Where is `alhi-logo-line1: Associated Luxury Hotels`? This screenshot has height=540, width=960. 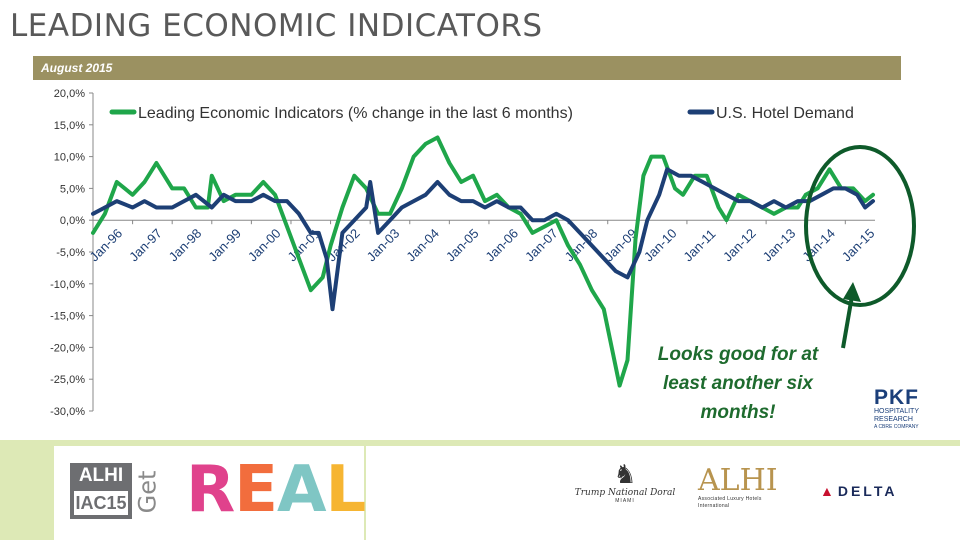 alhi-logo-line1: Associated Luxury Hotels is located at coordinates (730, 499).